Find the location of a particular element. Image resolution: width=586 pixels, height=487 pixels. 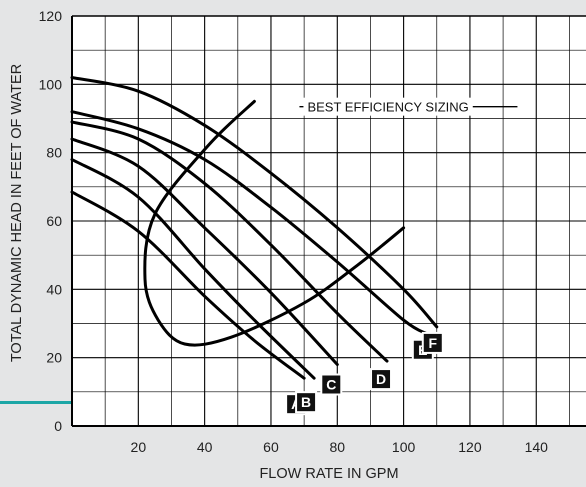

series-badge-f: F is located at coordinates (432, 342).